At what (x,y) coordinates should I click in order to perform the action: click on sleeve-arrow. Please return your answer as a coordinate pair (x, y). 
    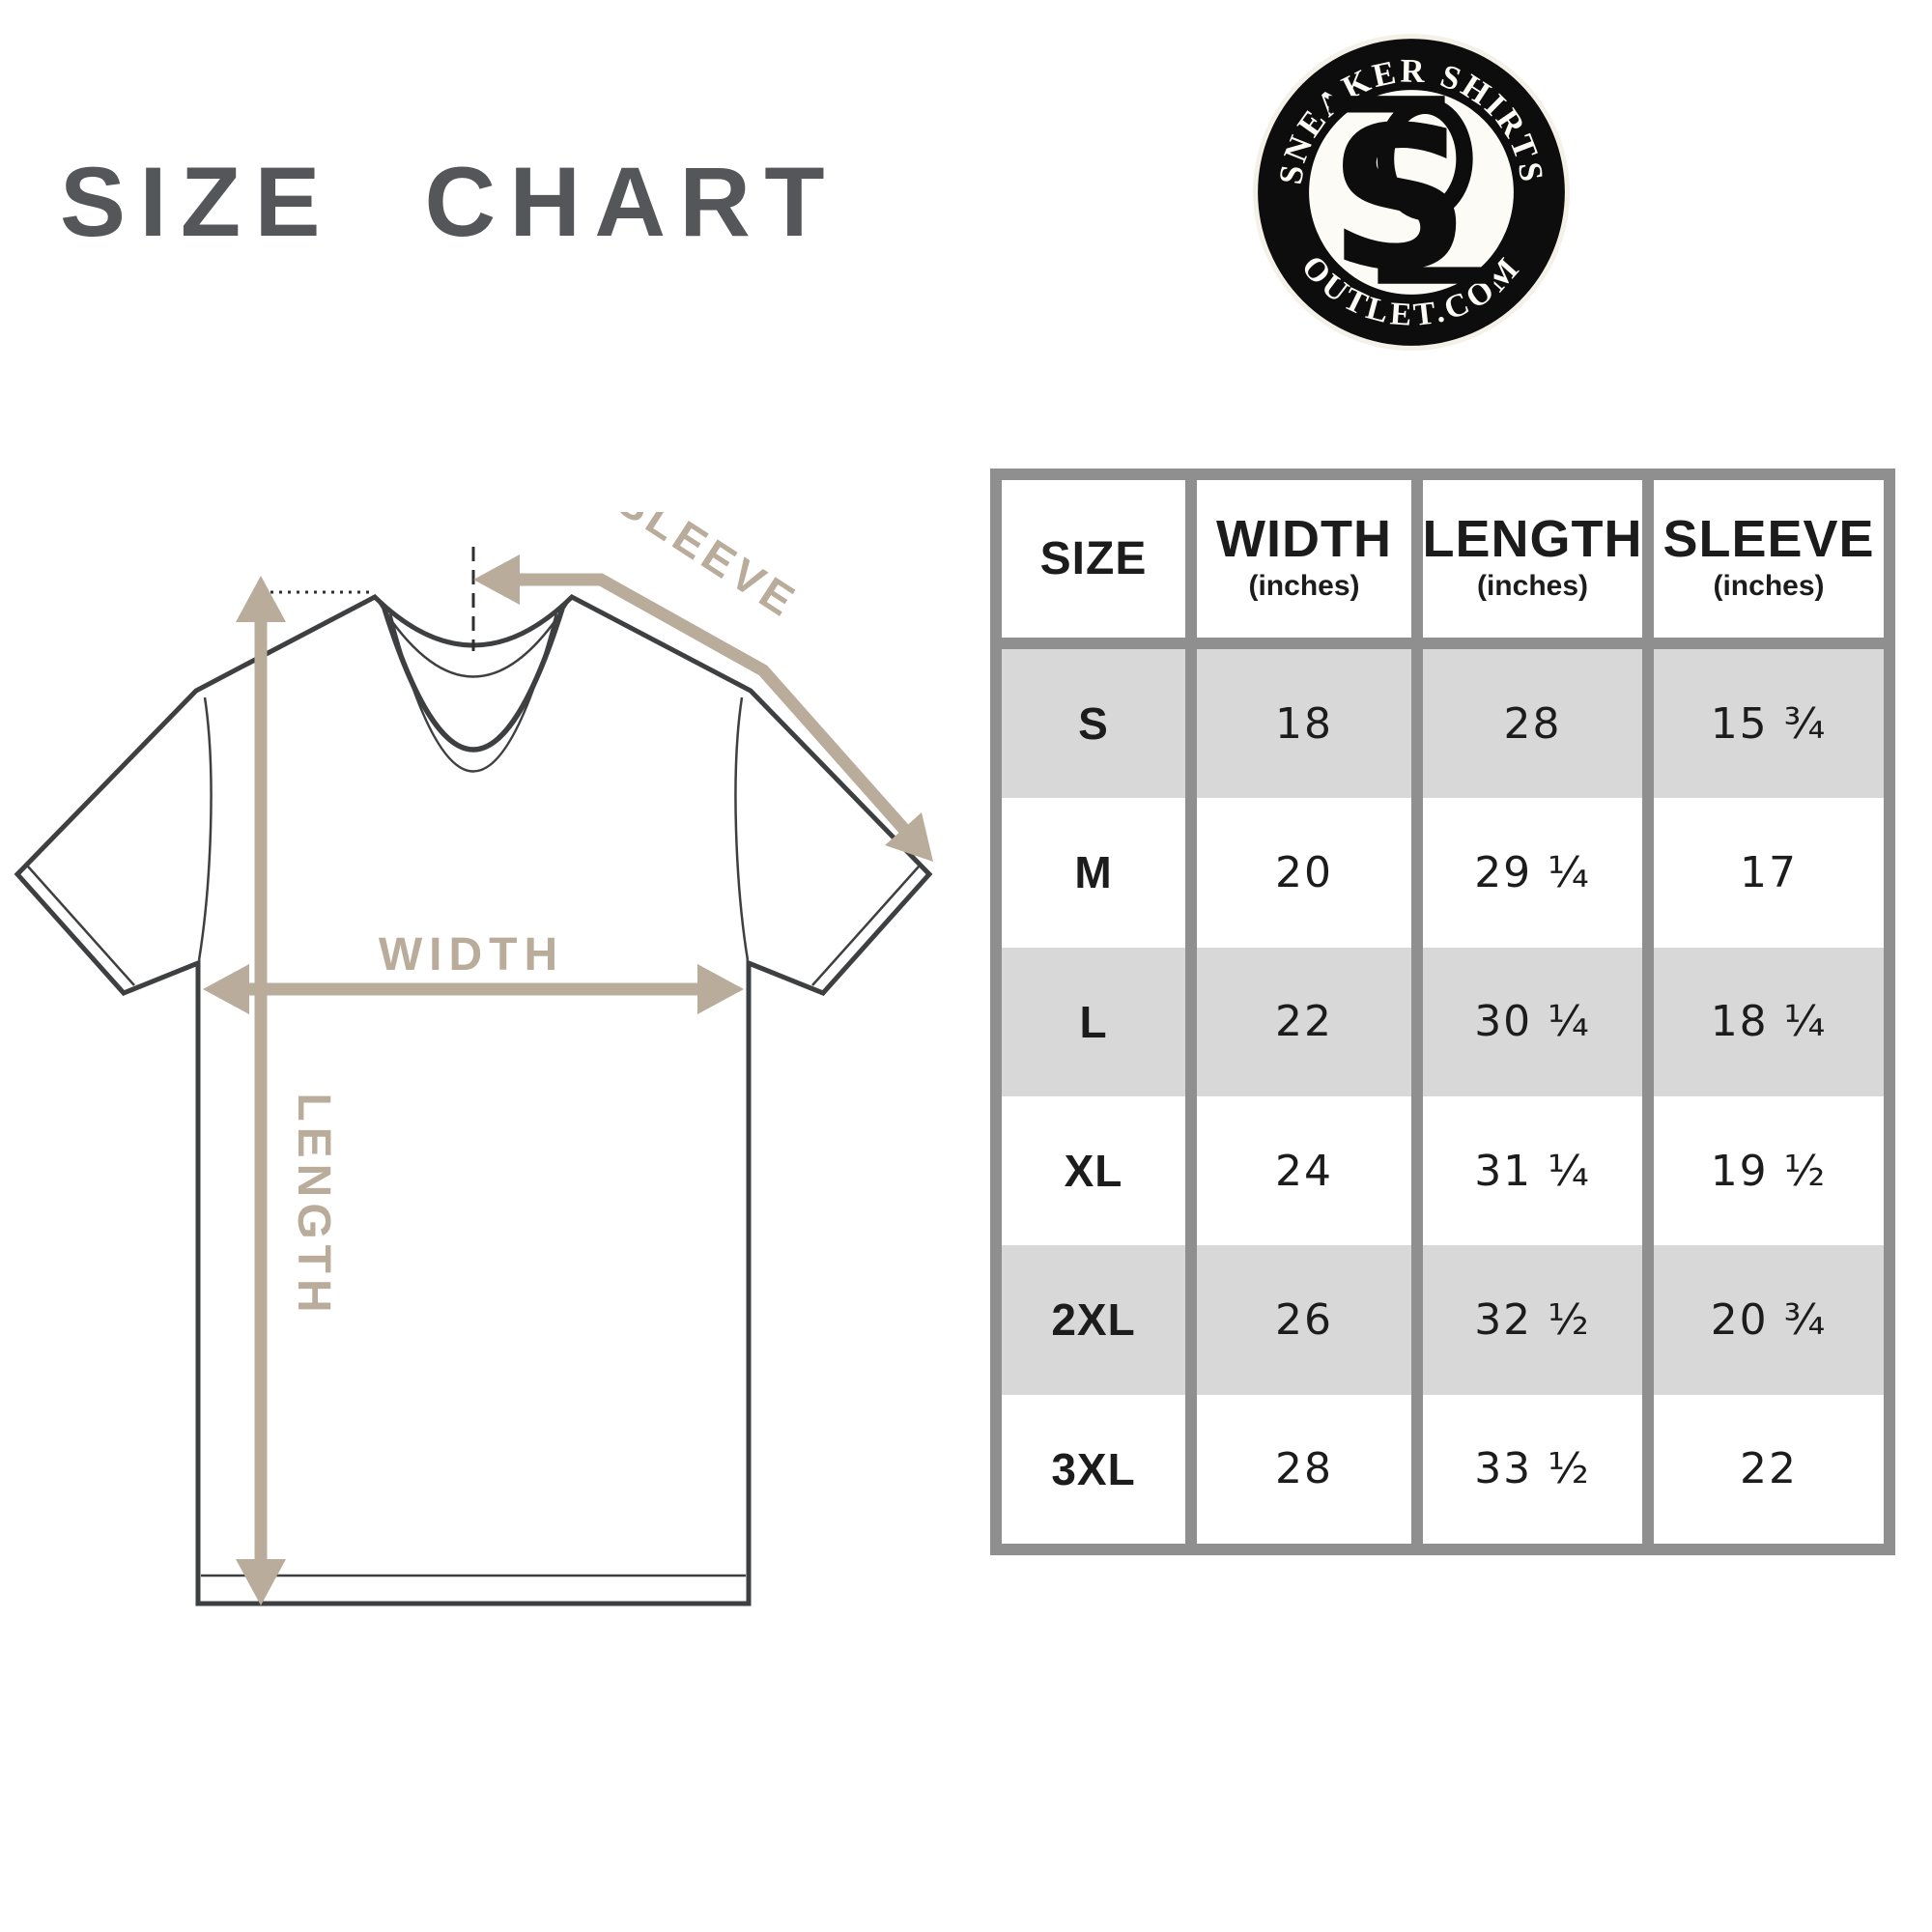
    Looking at the image, I should click on (703, 708).